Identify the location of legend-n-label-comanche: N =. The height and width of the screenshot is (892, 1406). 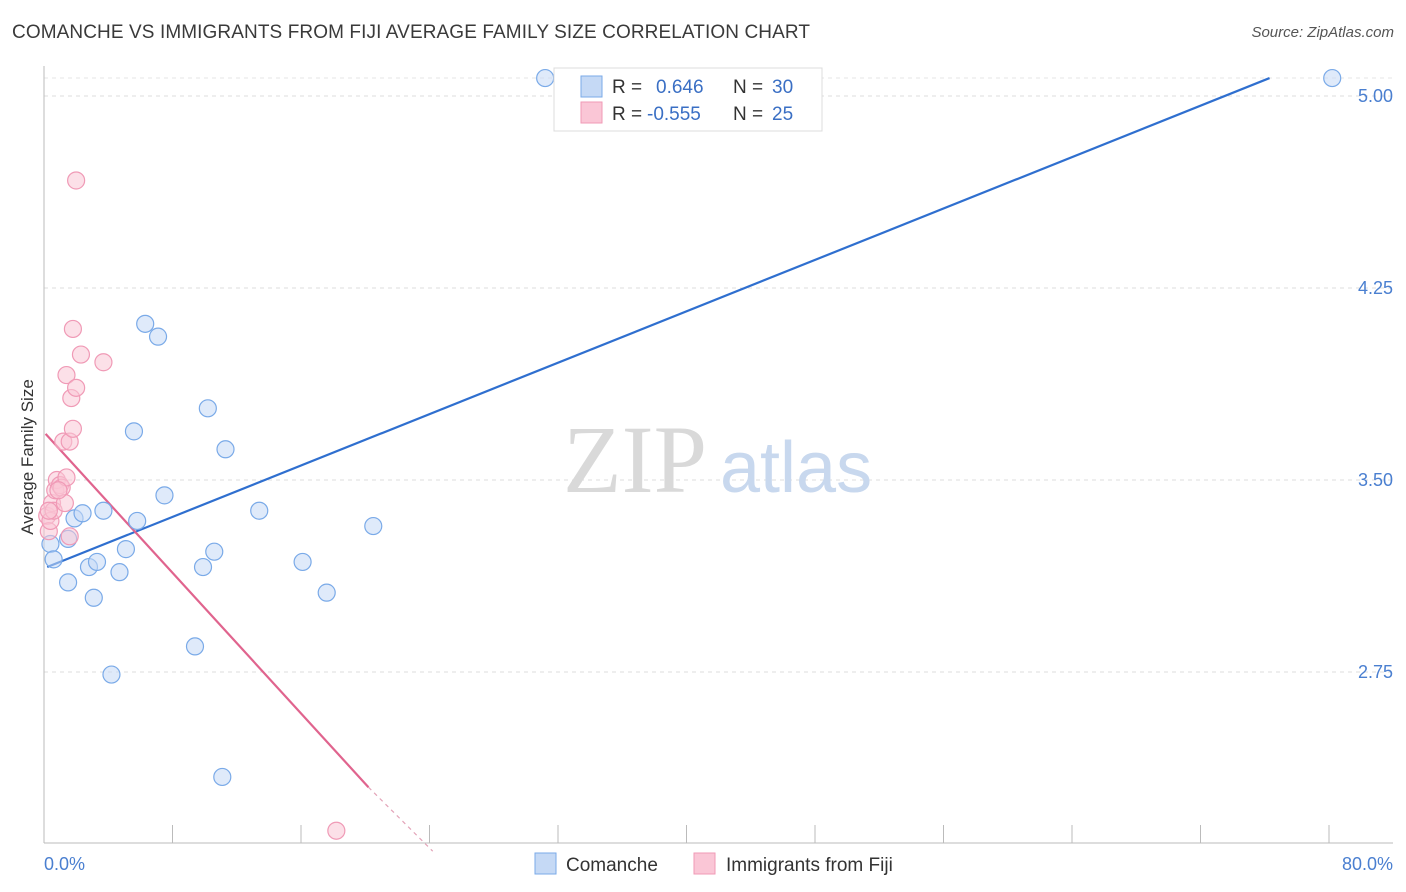
(748, 87).